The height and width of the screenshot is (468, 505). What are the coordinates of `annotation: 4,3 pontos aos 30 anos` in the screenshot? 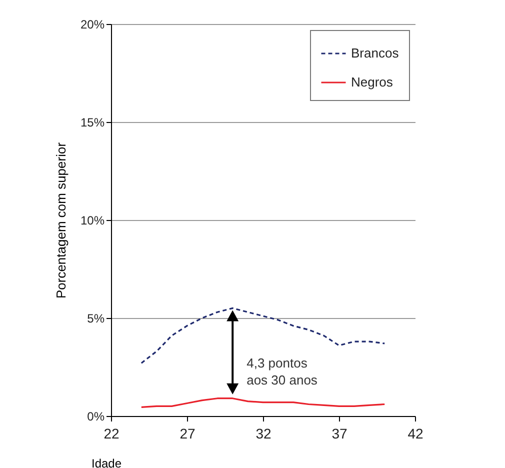 It's located at (282, 371).